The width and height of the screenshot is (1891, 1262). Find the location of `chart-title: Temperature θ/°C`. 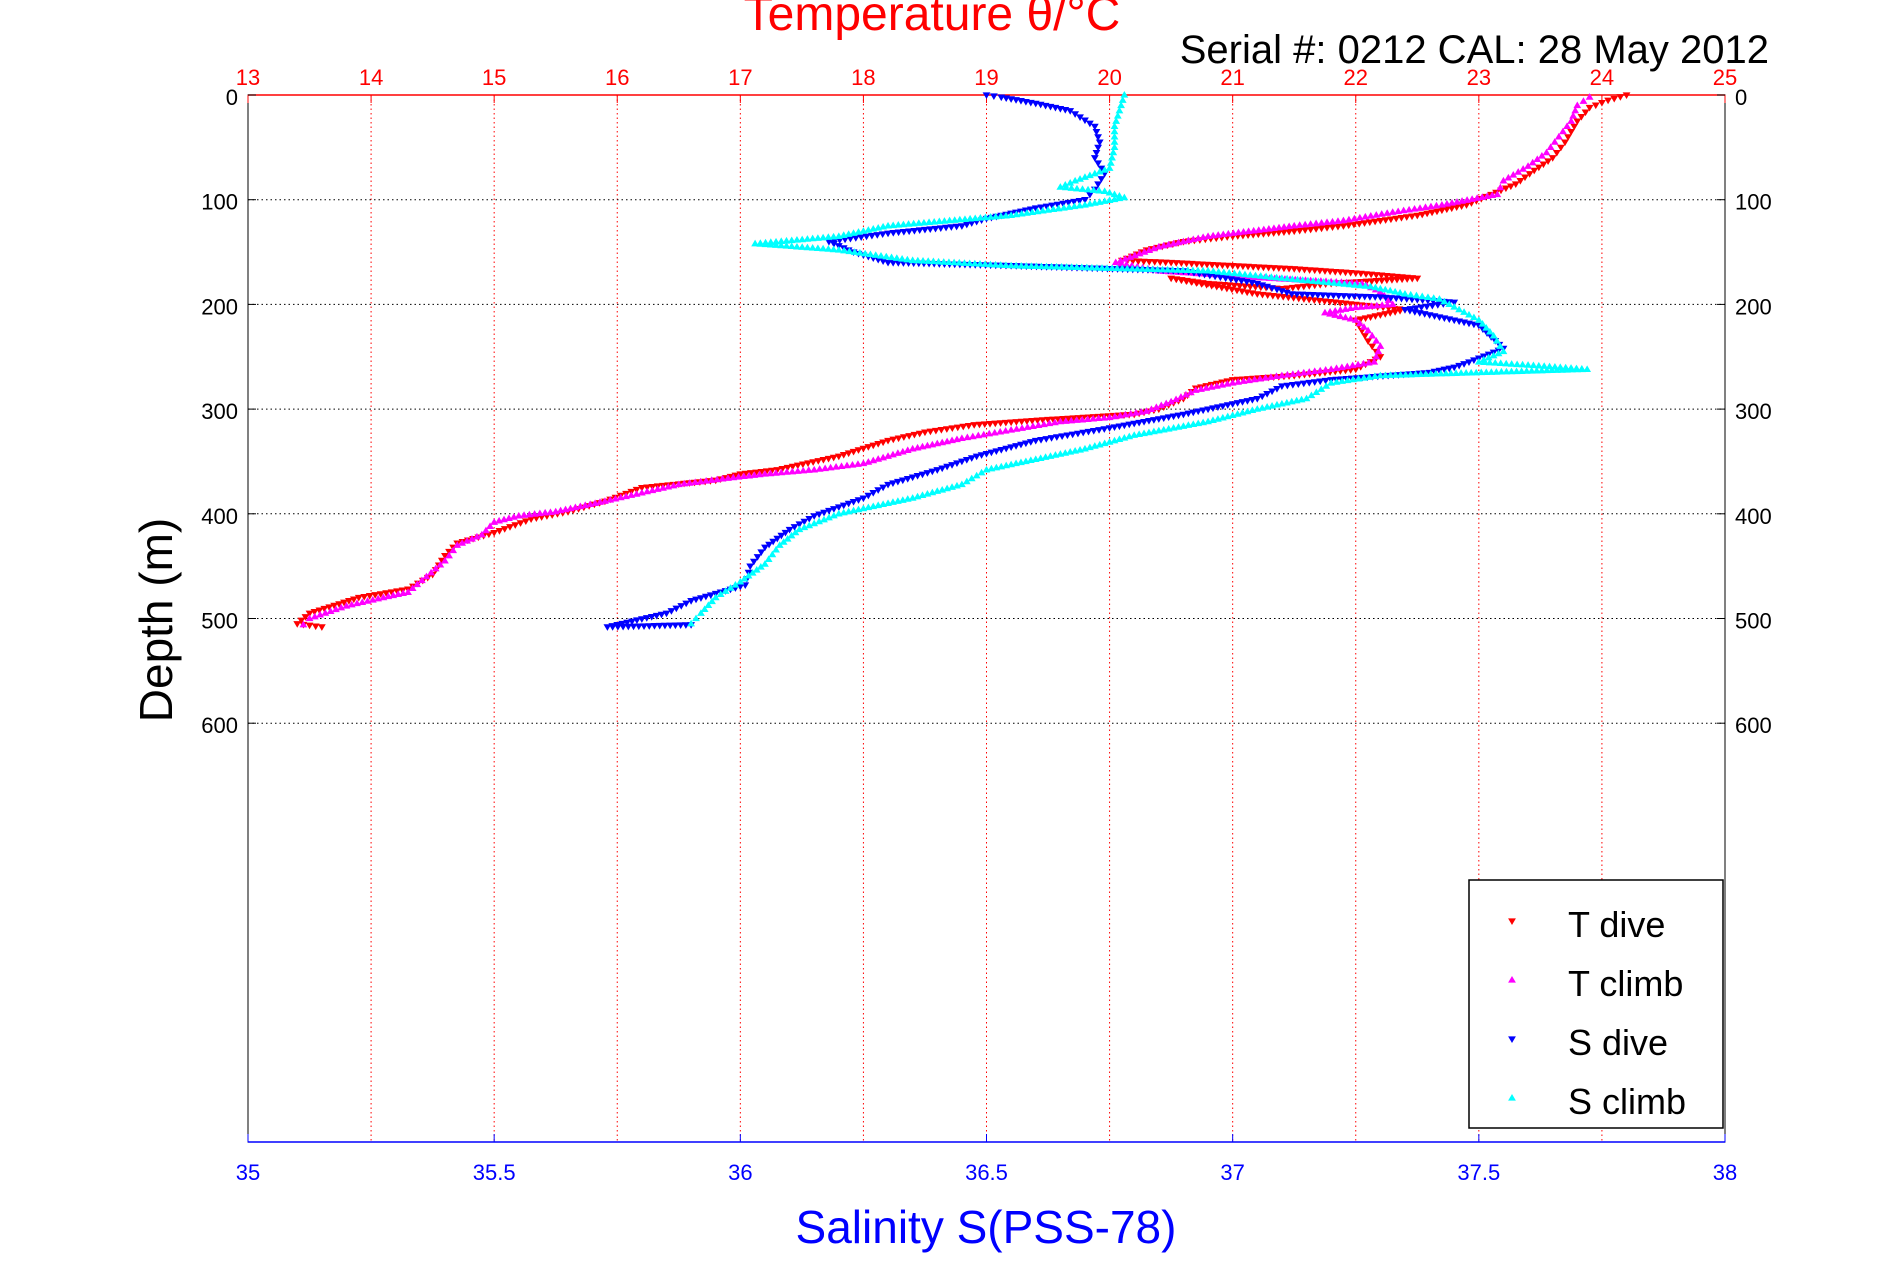

chart-title: Temperature θ/°C is located at coordinates (932, 20).